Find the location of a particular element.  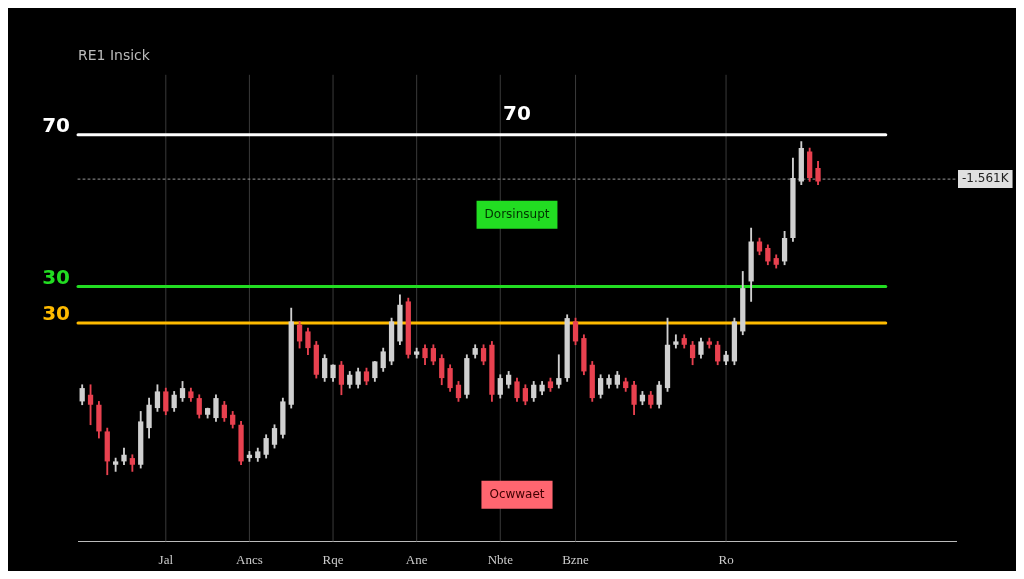

chart-title: RE1 Insick is located at coordinates (114, 55).